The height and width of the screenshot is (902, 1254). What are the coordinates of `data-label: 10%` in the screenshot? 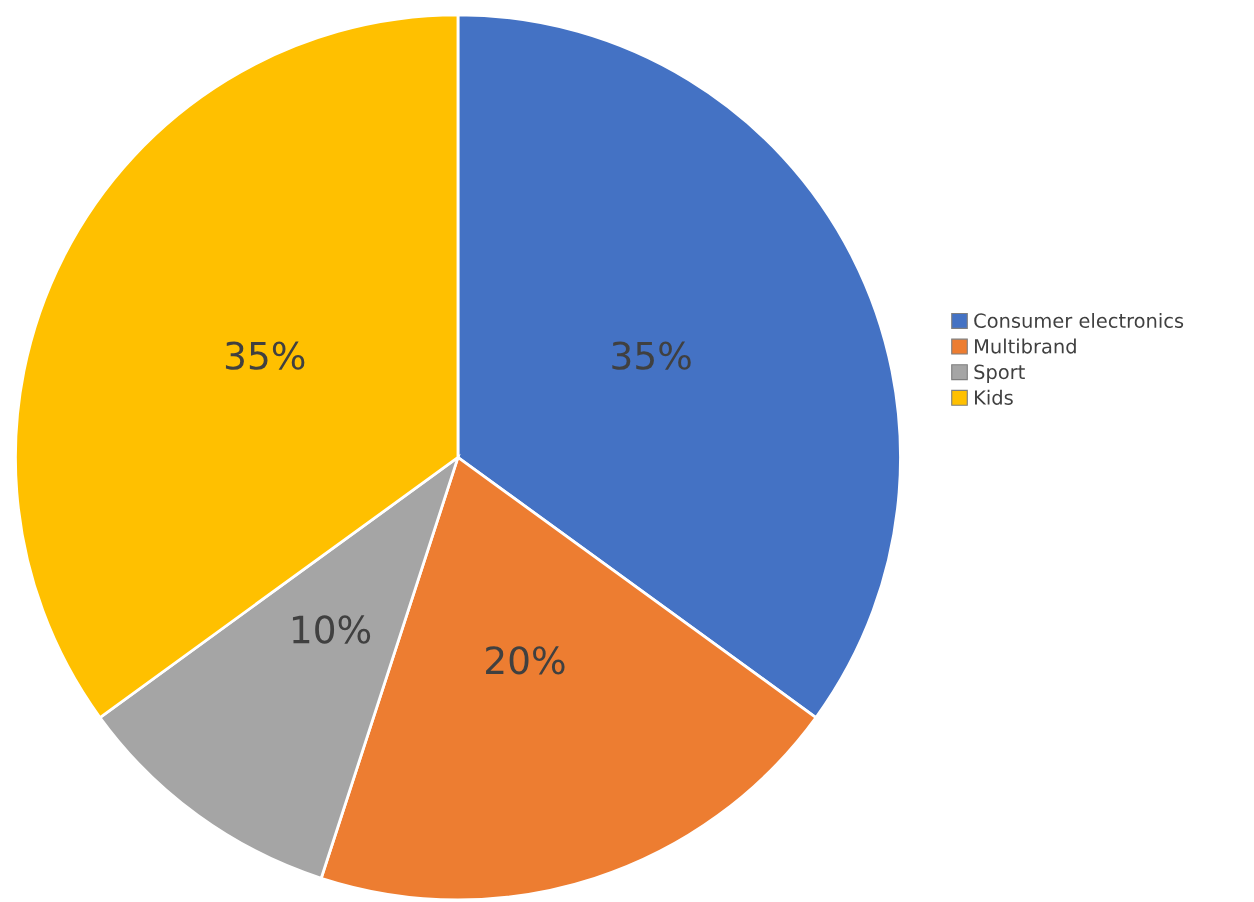 It's located at (331, 629).